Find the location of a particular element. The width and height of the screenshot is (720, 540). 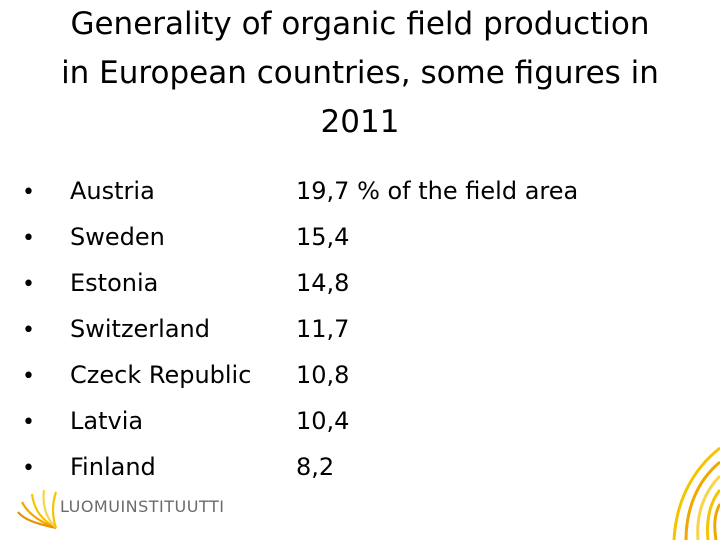

list-item: • Estonia 14,8 is located at coordinates (300, 283).